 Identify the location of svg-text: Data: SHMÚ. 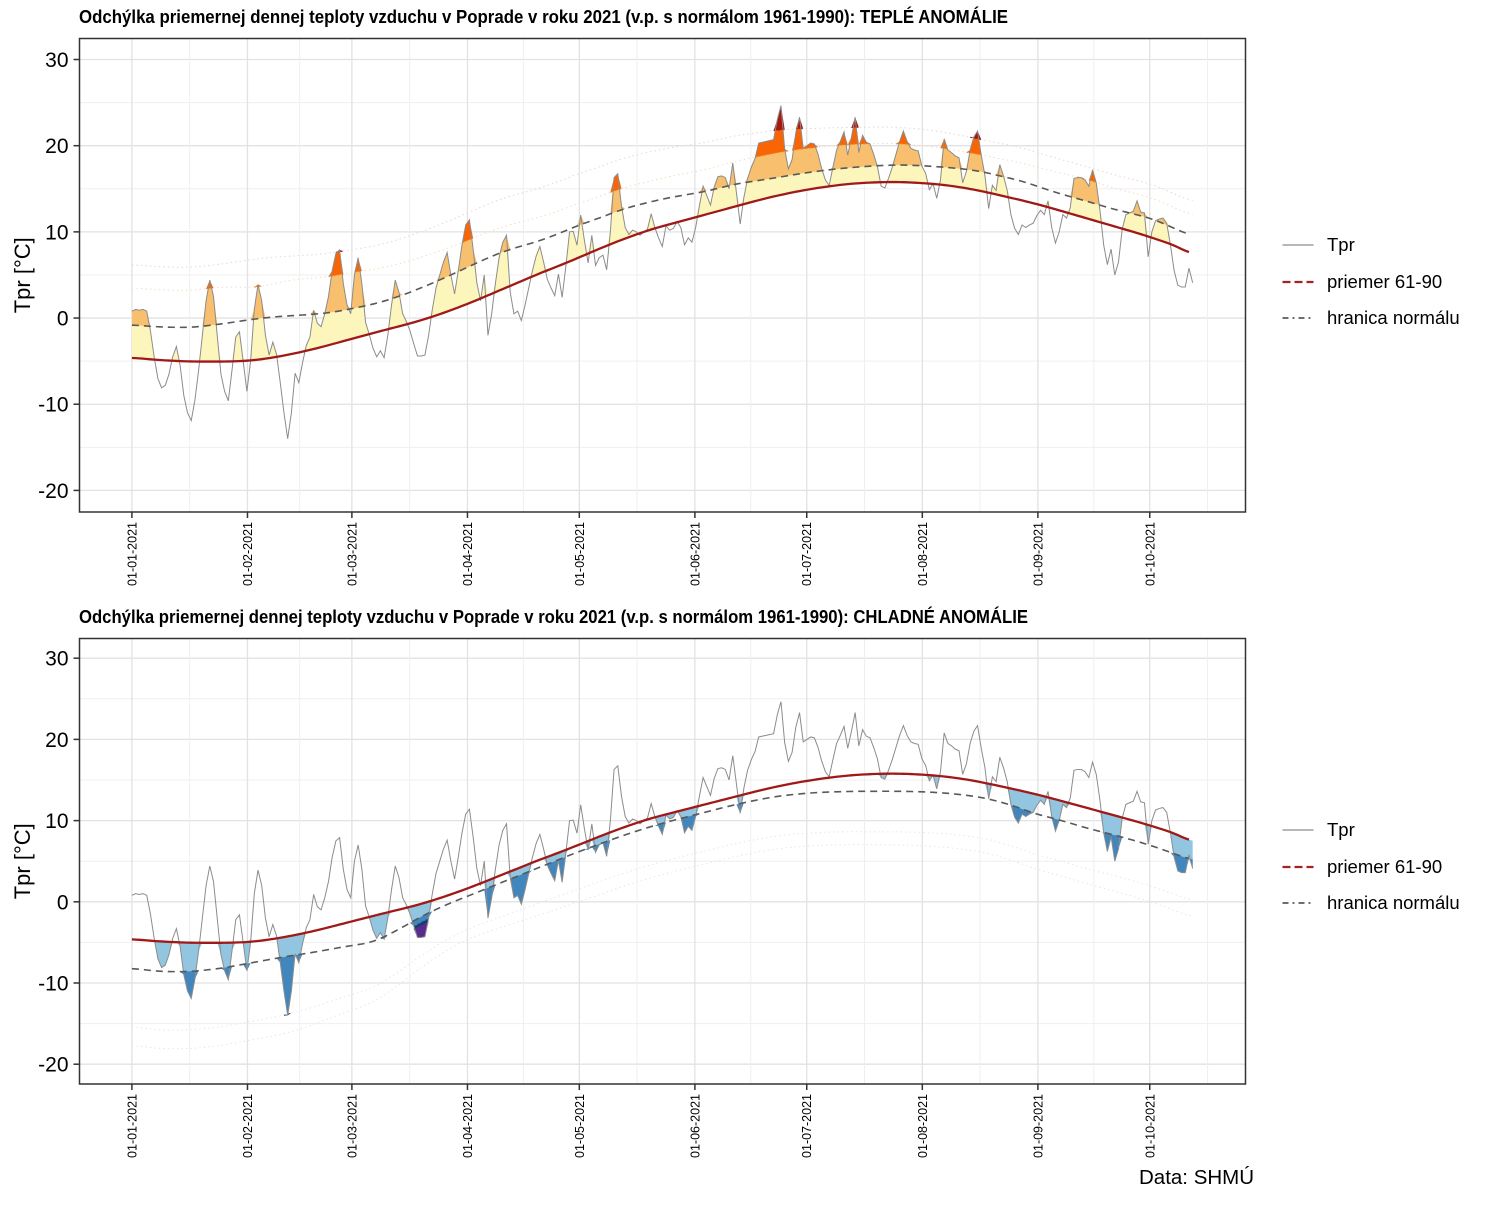
(1196, 1177).